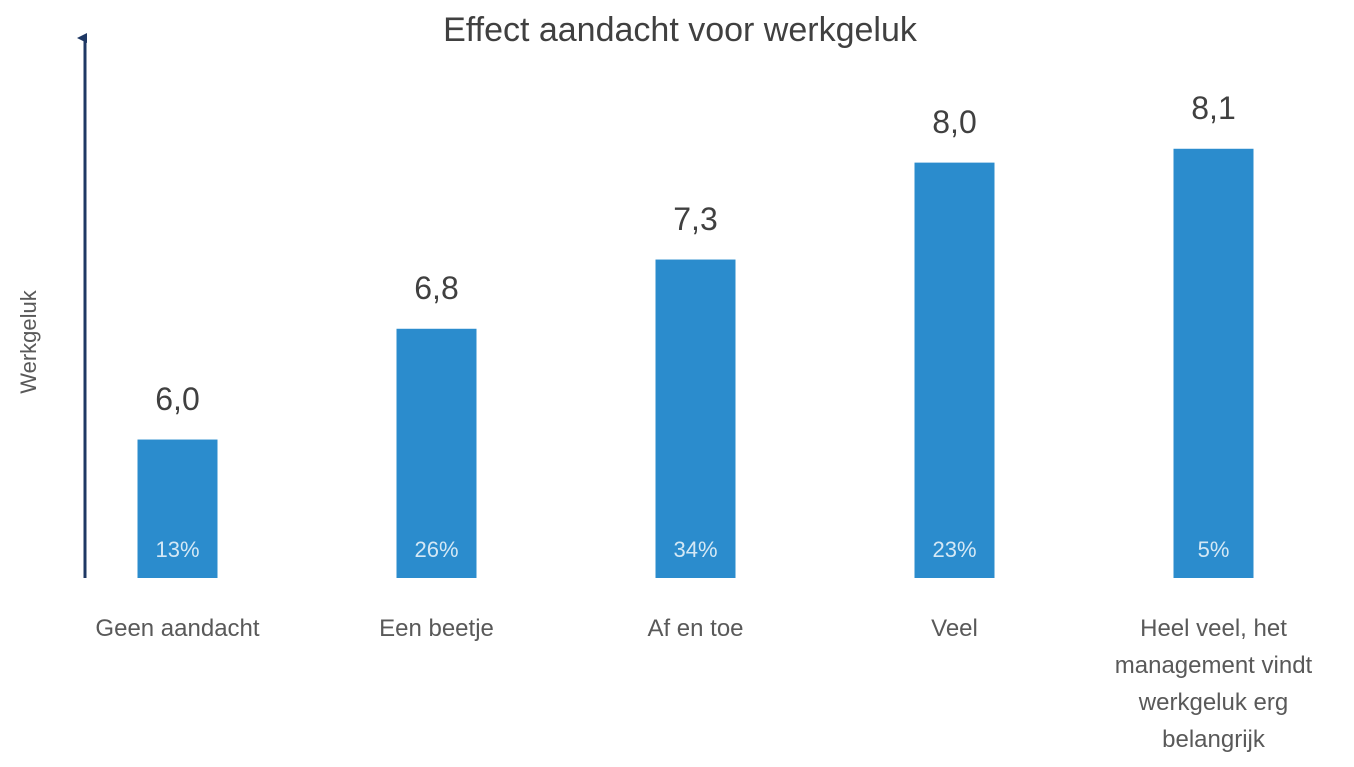 The width and height of the screenshot is (1354, 767). Describe the element at coordinates (177, 549) in the screenshot. I see `bar-inner-label: 13%` at that location.